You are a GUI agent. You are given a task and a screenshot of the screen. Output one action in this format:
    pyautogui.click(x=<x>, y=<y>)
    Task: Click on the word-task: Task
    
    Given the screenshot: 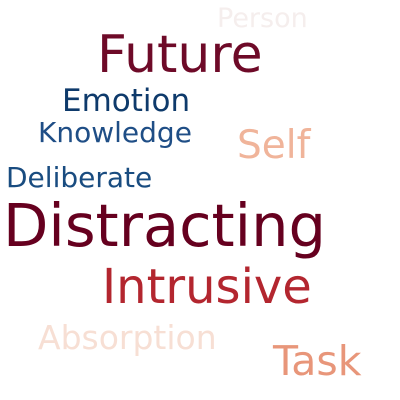 What is the action you would take?
    pyautogui.click(x=317, y=361)
    